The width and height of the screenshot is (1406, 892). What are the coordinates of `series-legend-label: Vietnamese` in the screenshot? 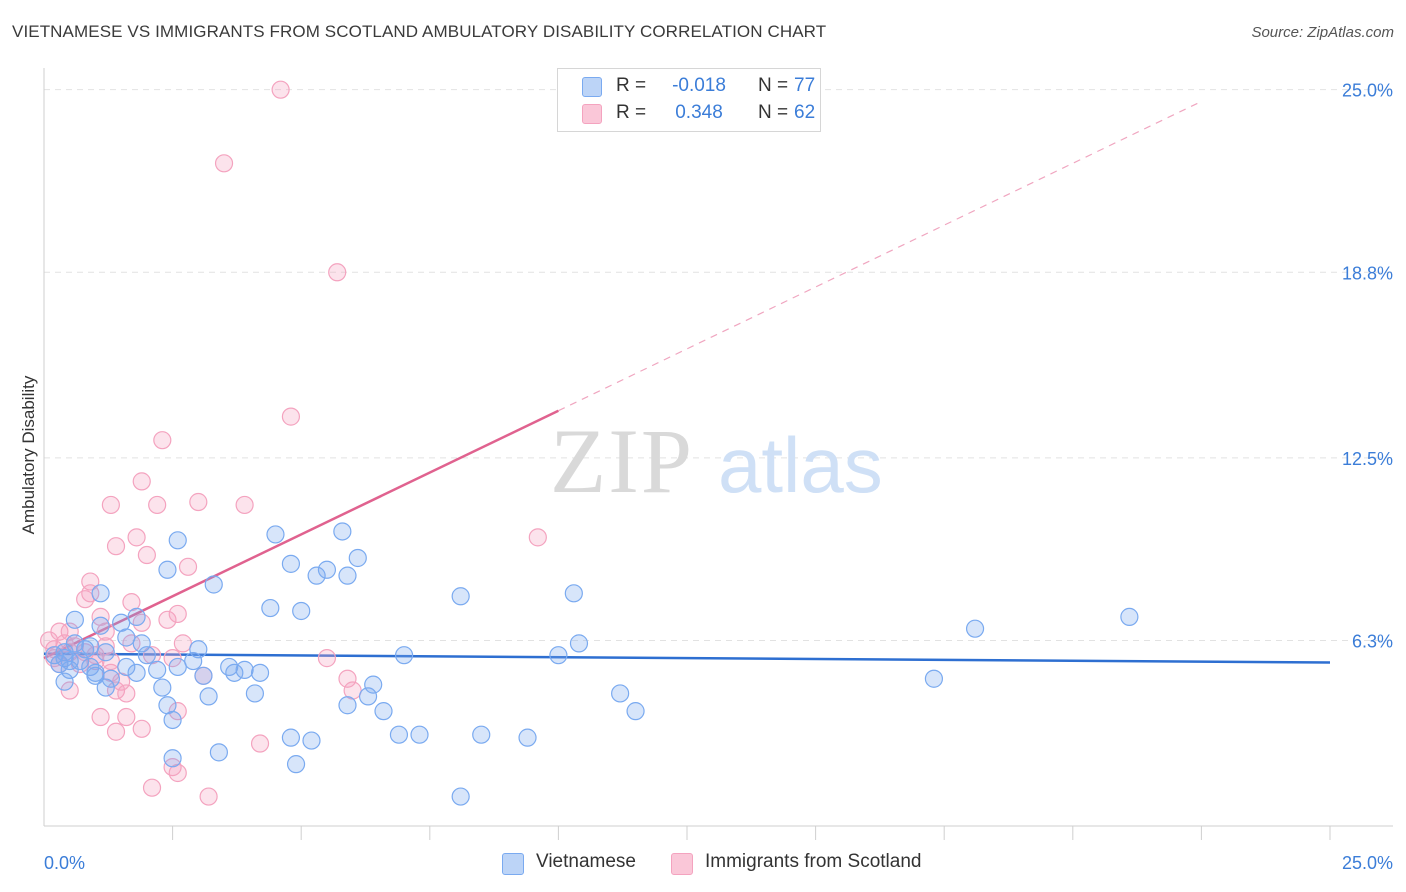 It's located at (586, 861).